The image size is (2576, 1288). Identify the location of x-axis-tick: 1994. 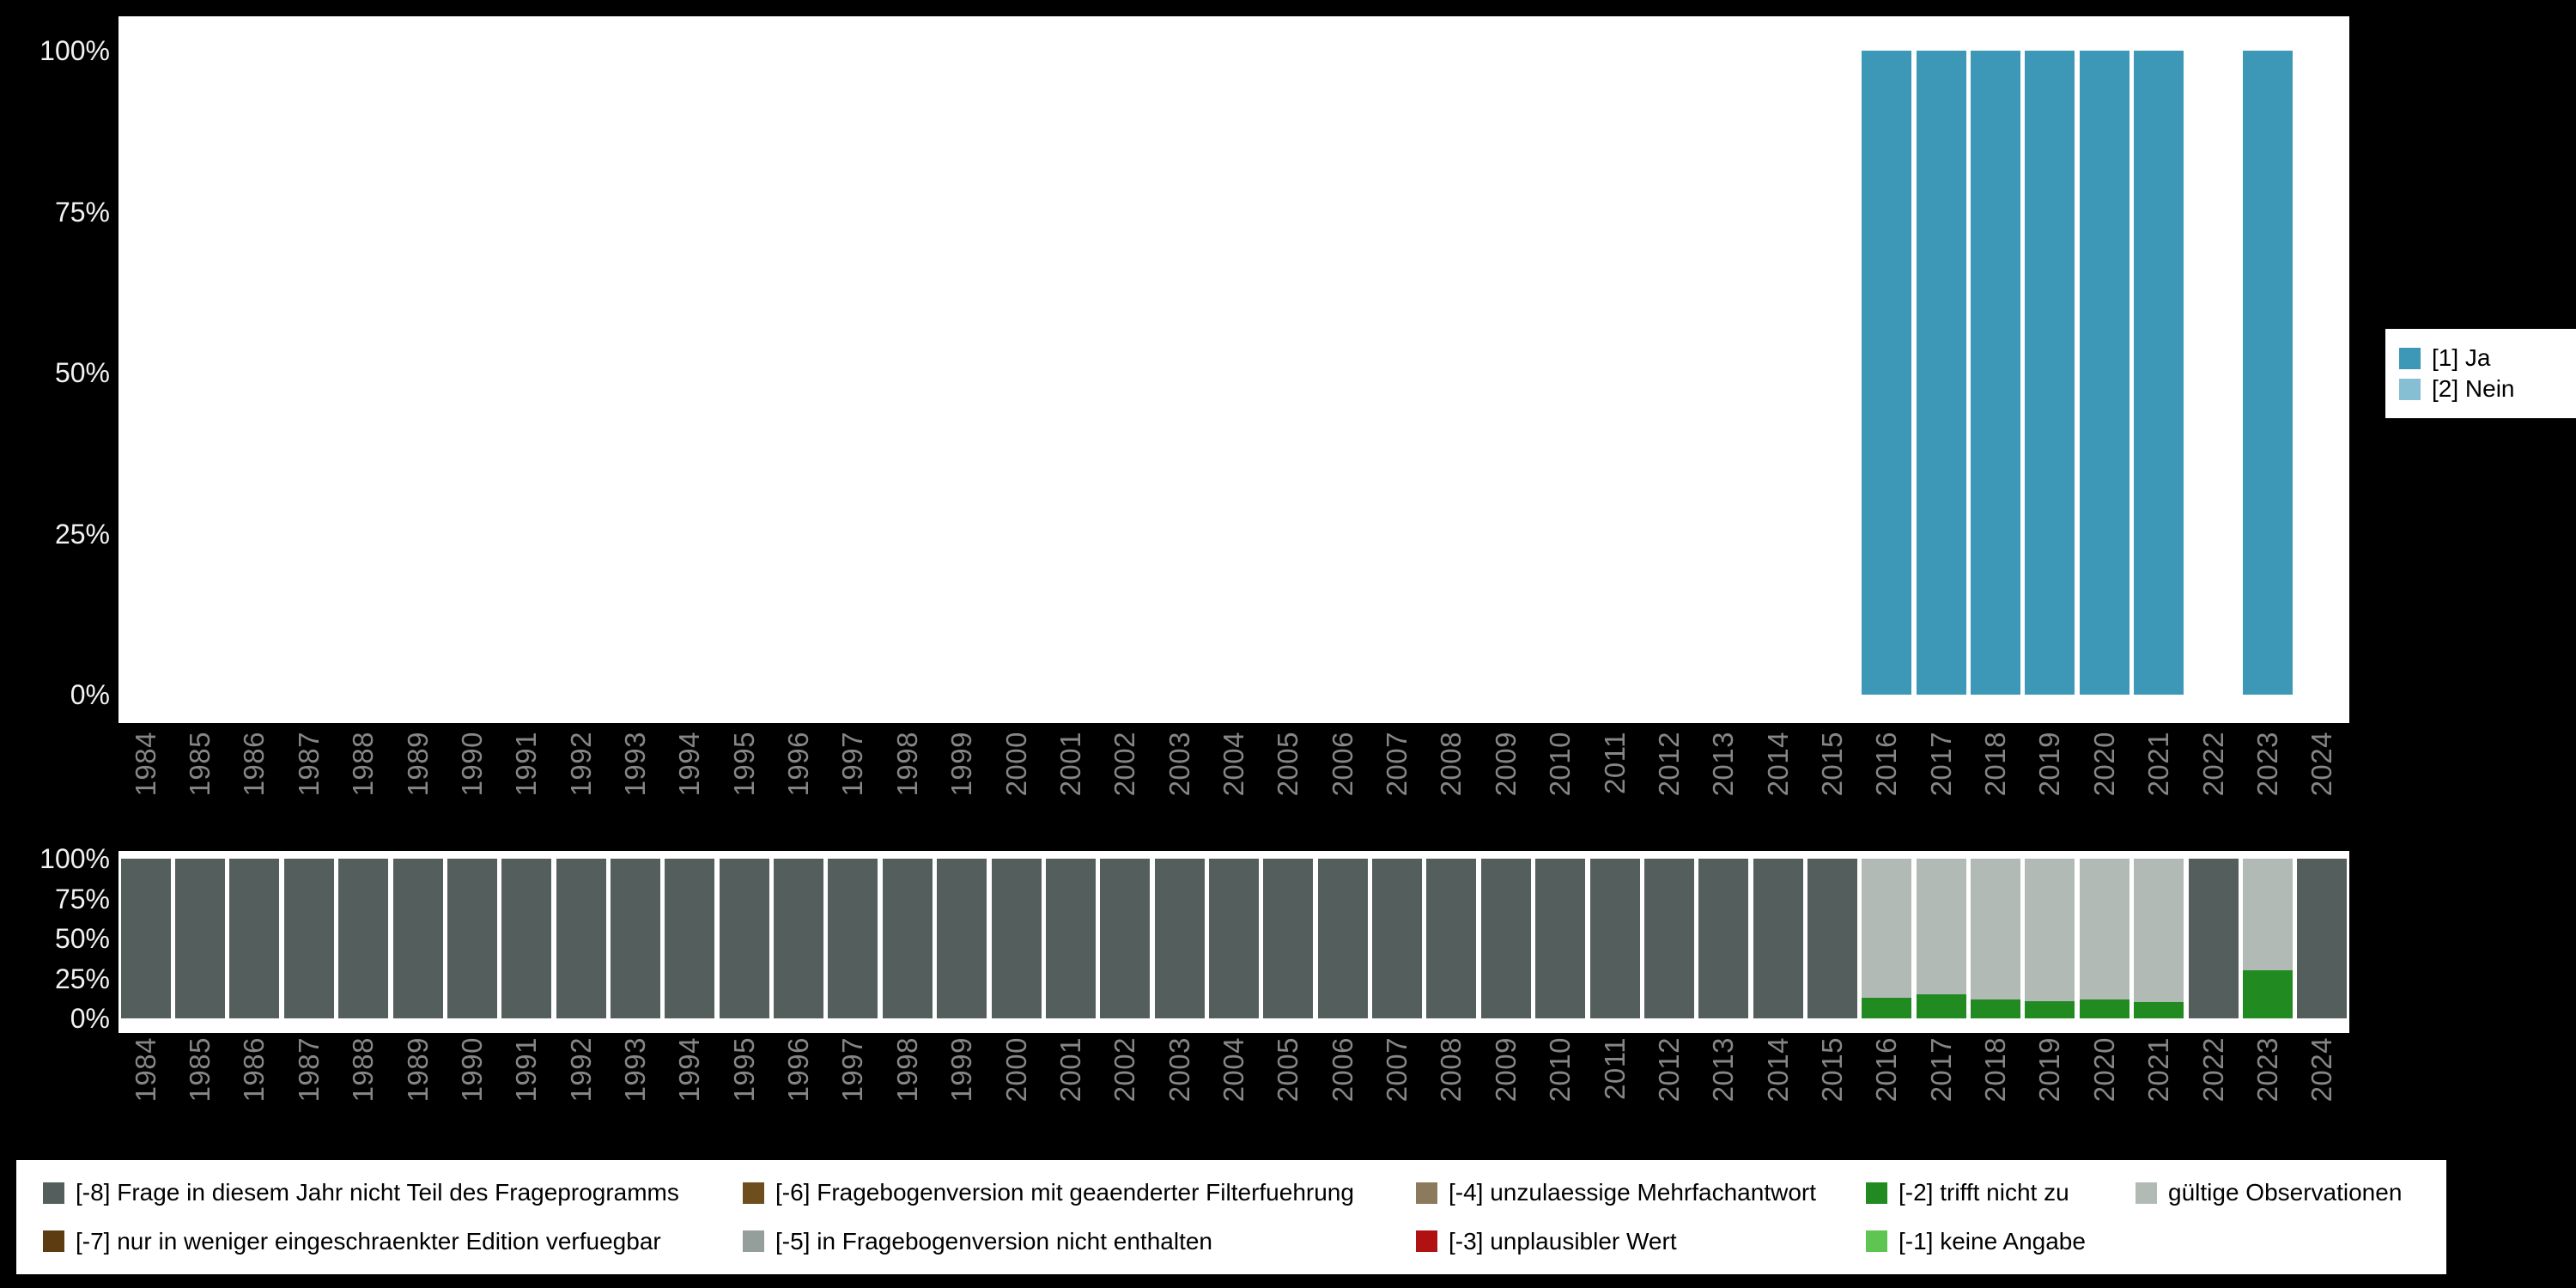
(689, 1070).